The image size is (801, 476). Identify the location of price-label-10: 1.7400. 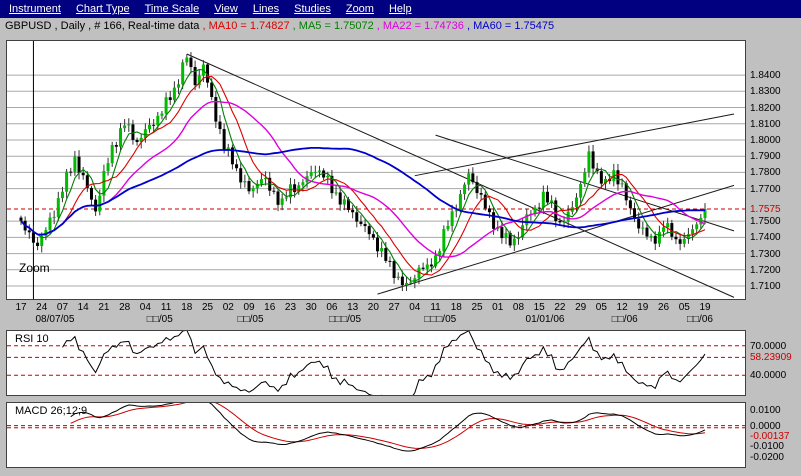
(765, 238).